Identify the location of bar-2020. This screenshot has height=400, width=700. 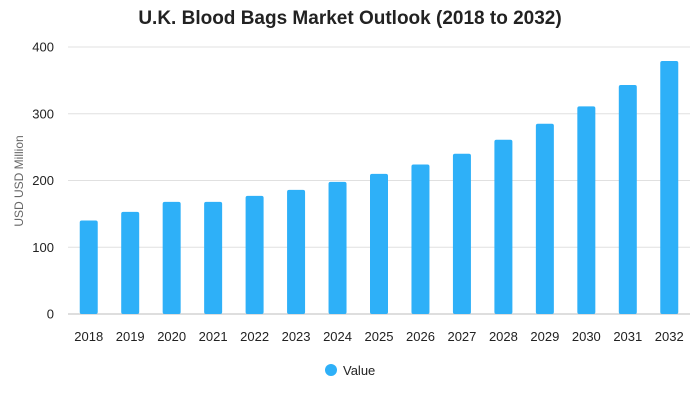
(171, 257).